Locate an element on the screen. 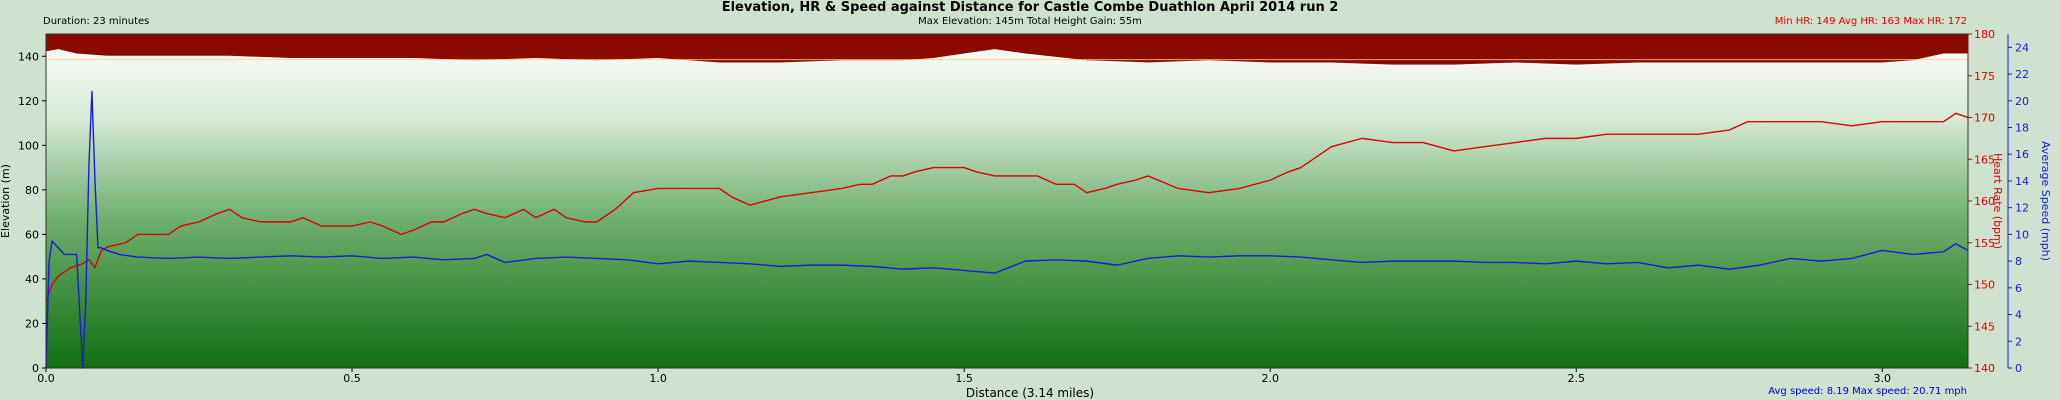 Image resolution: width=2060 pixels, height=400 pixels. elevation-tick-label: 100 is located at coordinates (28, 145).